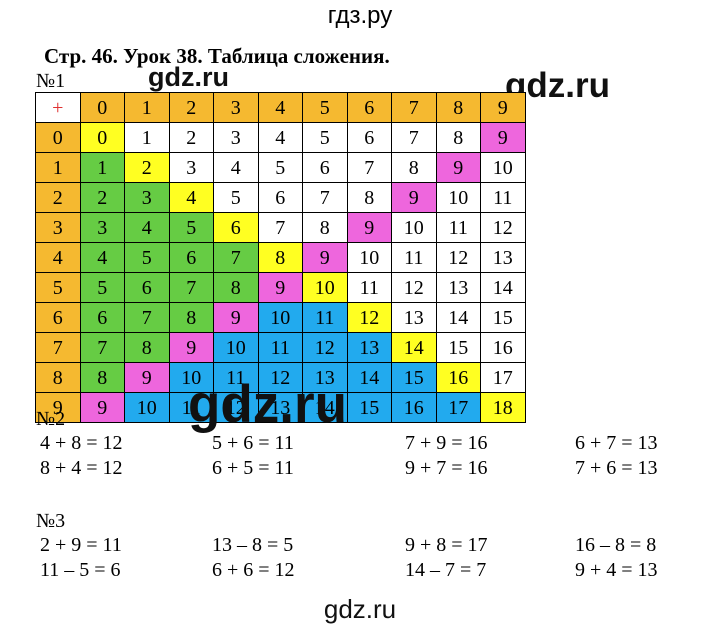 This screenshot has width=720, height=632. I want to click on table-header-row: +0 1 2 3 4 5 6 7 8 9, so click(280, 107).